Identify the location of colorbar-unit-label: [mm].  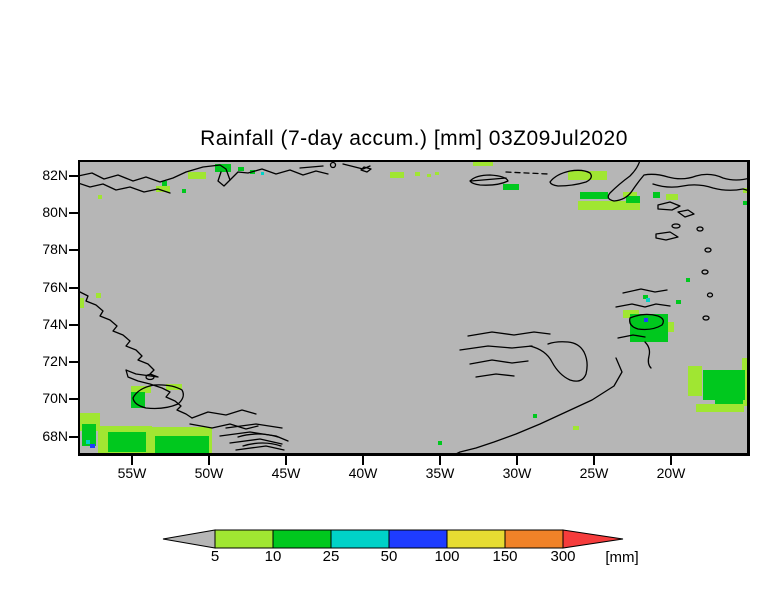
(622, 557).